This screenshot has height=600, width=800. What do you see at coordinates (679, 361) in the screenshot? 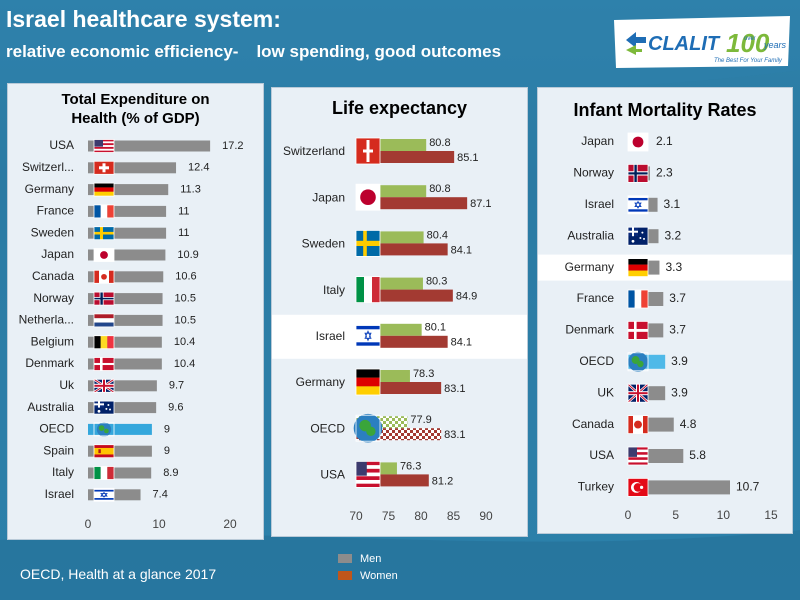
I see `value-label-7: 3.9` at bounding box center [679, 361].